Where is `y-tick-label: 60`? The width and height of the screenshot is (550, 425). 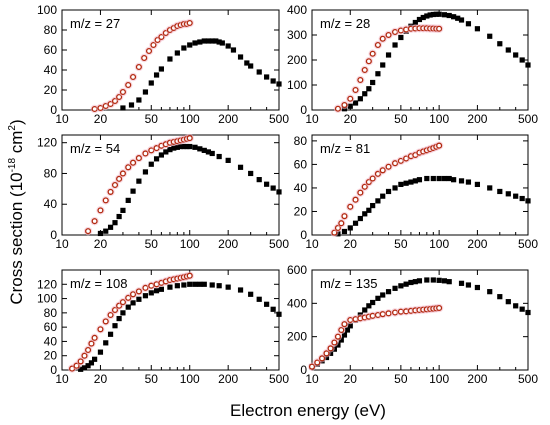 y-tick-label: 60 is located at coordinates (301, 164).